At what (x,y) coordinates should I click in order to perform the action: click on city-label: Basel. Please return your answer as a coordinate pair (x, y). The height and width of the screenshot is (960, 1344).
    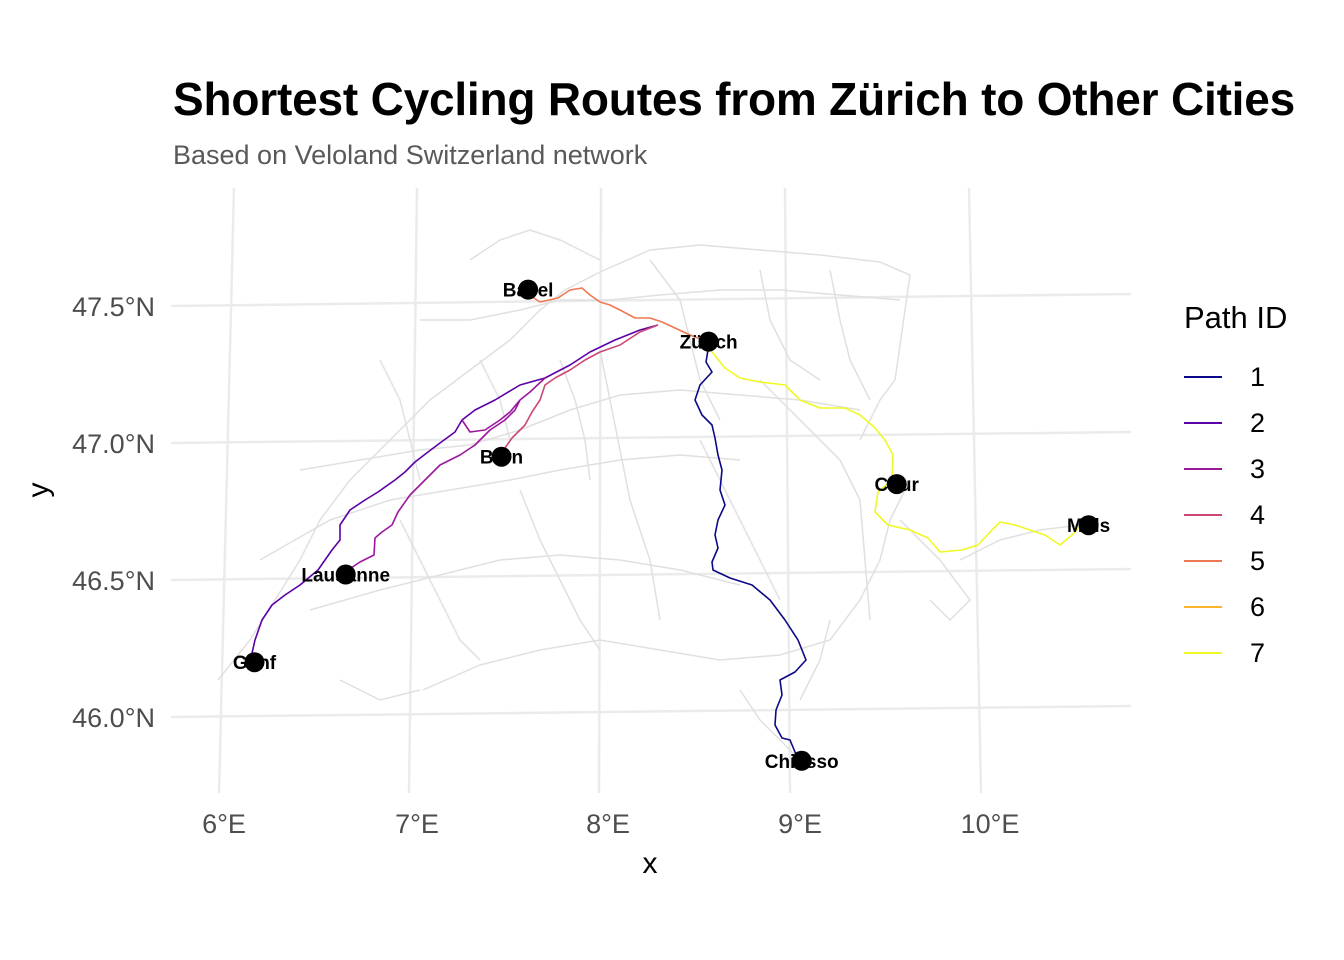
    Looking at the image, I should click on (528, 291).